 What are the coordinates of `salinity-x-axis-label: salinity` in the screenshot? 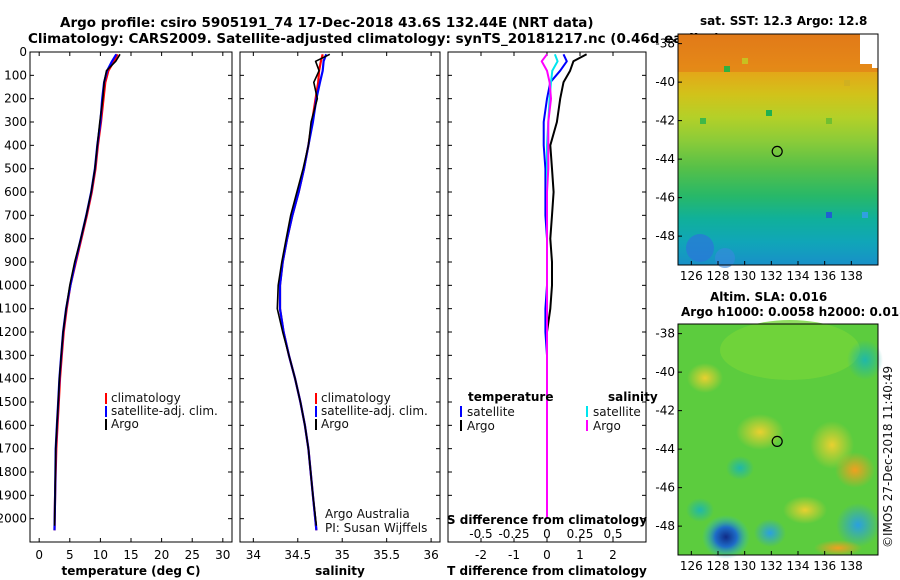 It's located at (340, 571).